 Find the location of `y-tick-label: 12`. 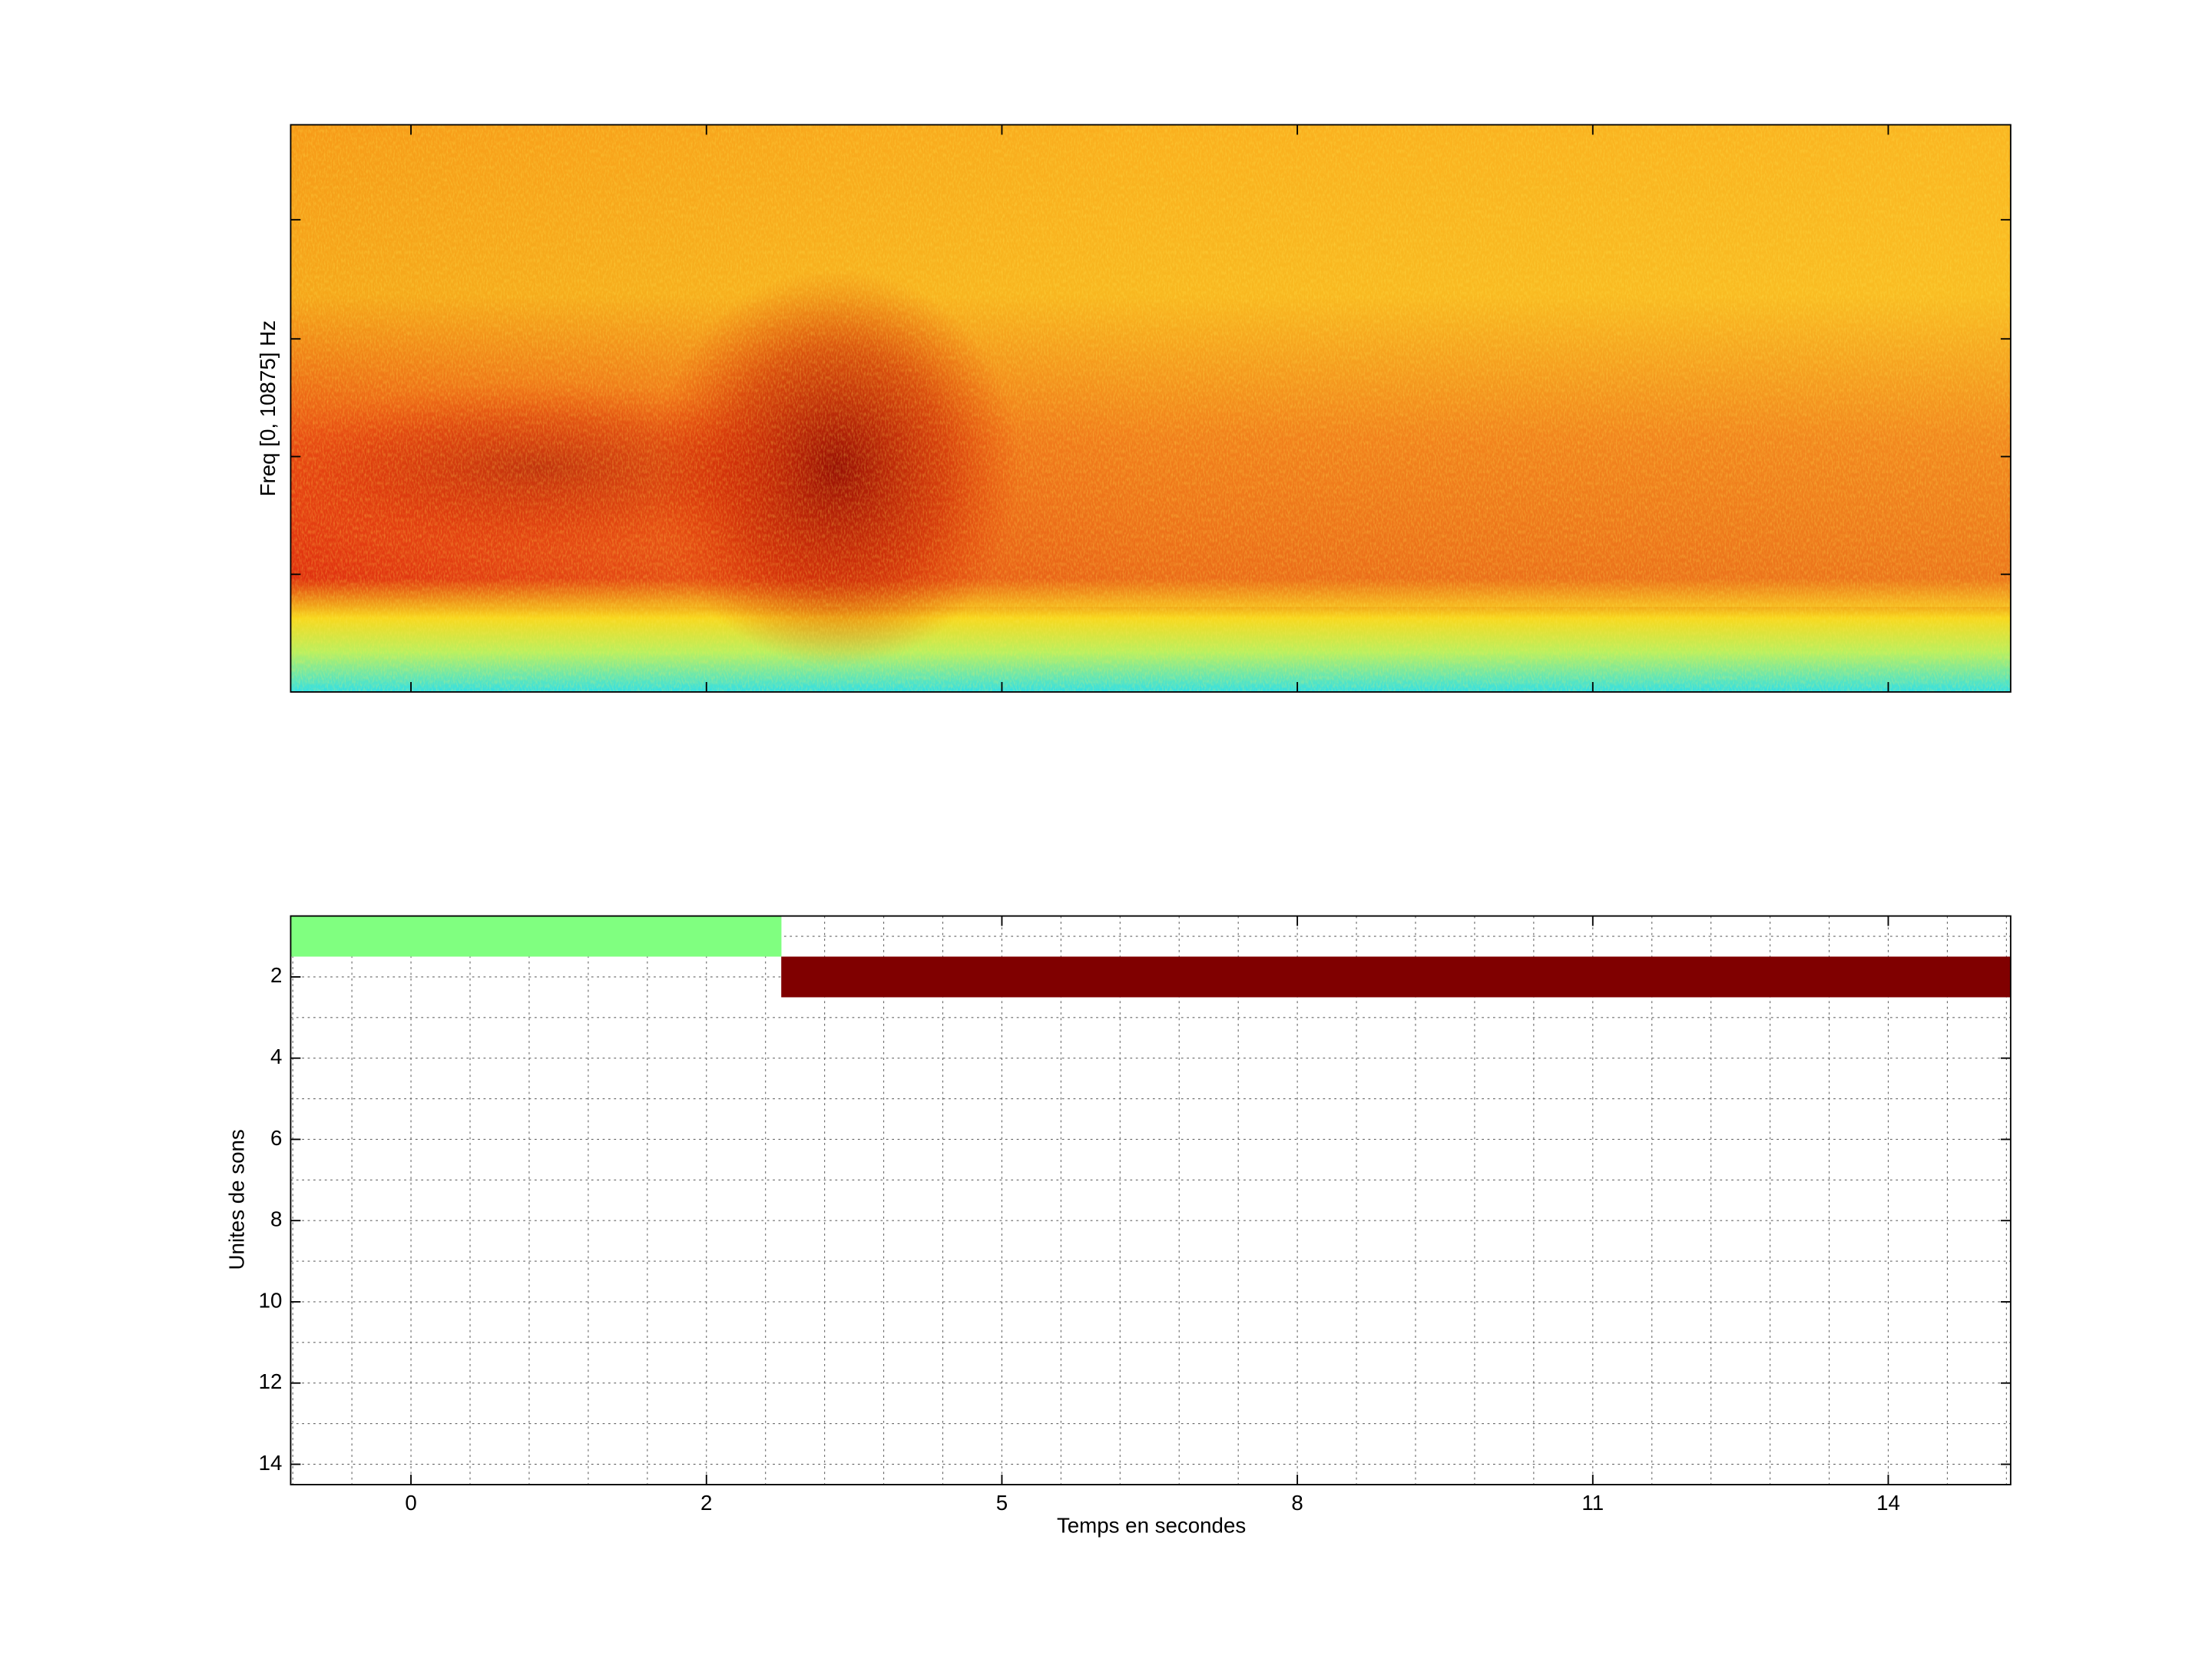

y-tick-label: 12 is located at coordinates (271, 1381).